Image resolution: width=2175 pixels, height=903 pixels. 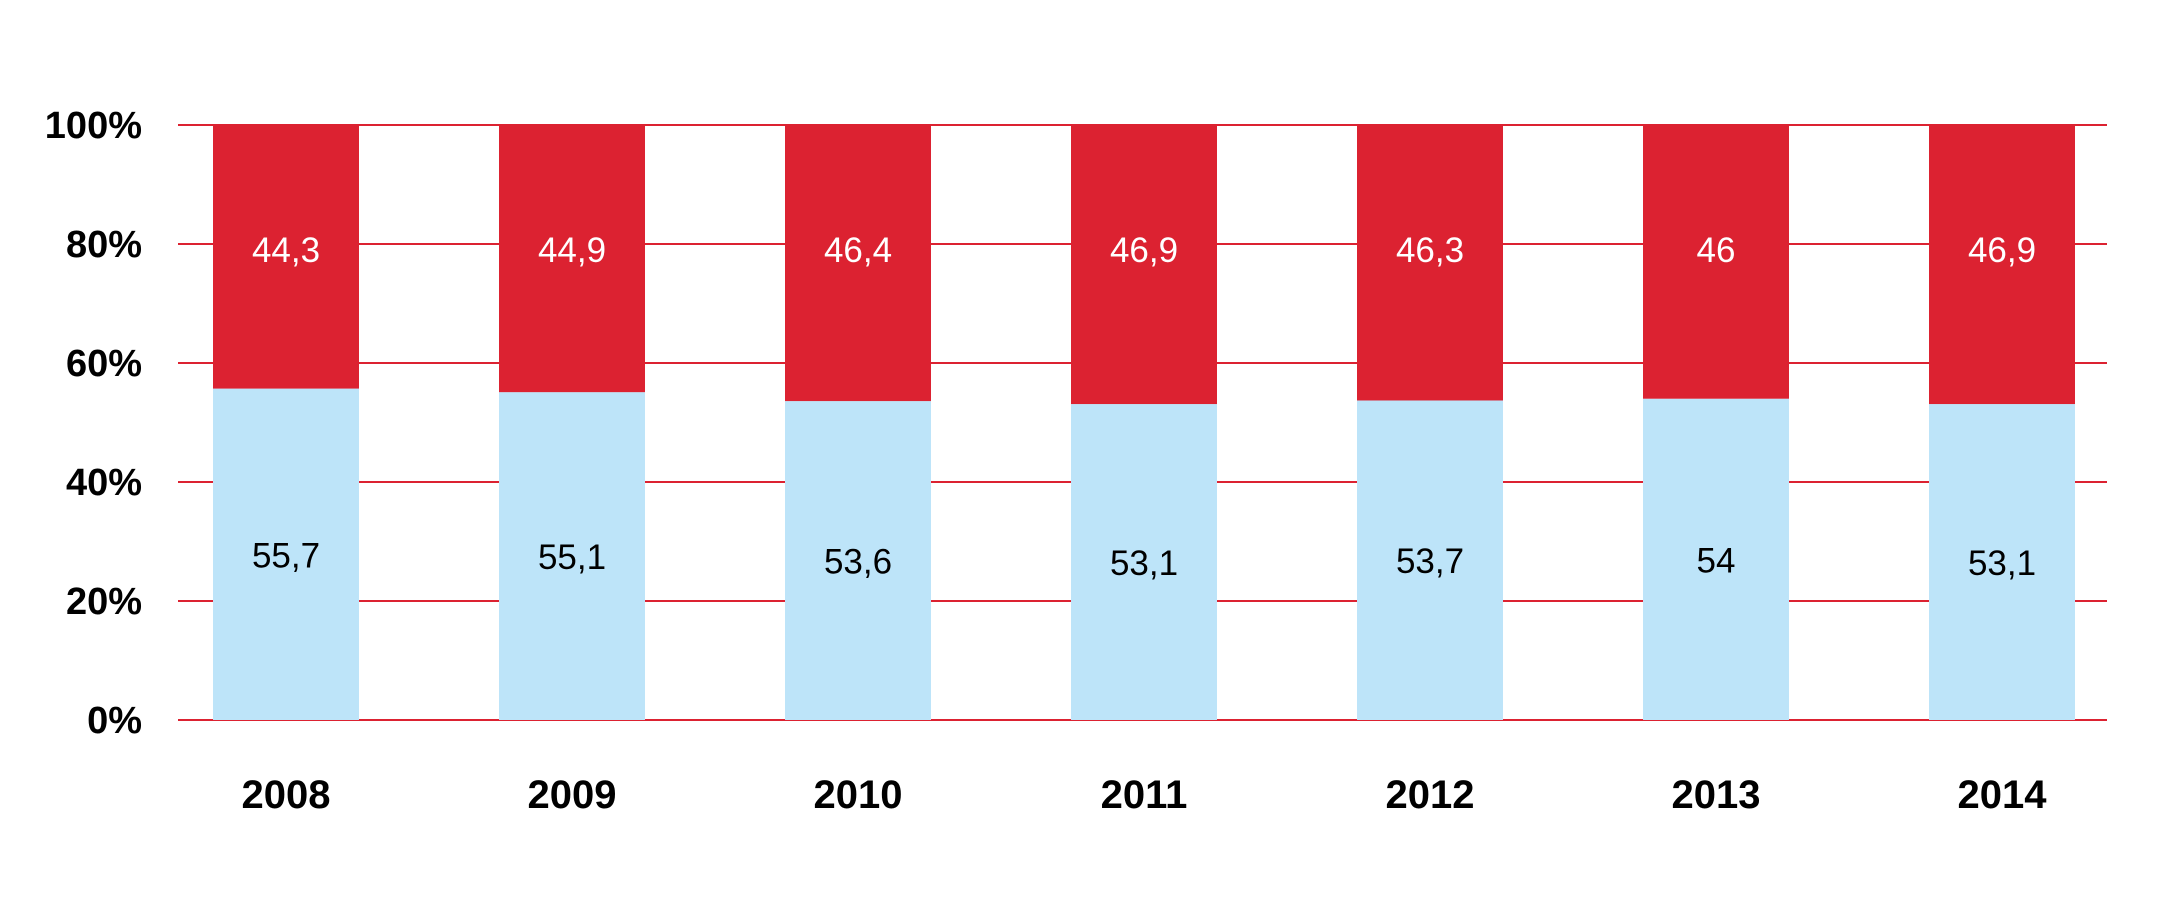 I want to click on y-tick-label: 100%, so click(x=93, y=126).